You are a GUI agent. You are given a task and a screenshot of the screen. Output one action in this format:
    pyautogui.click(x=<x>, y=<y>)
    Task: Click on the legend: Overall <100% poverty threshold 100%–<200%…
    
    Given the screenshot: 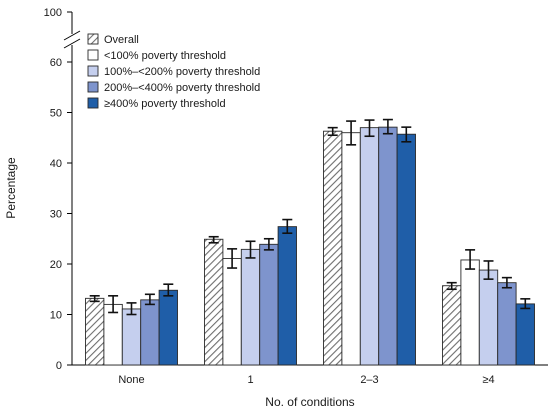 What is the action you would take?
    pyautogui.click(x=173, y=71)
    